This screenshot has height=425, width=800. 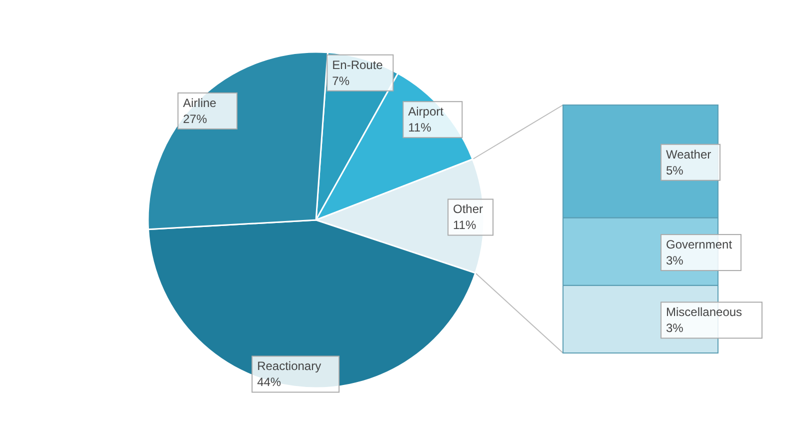 What do you see at coordinates (704, 312) in the screenshot?
I see `series-label: Miscellaneous` at bounding box center [704, 312].